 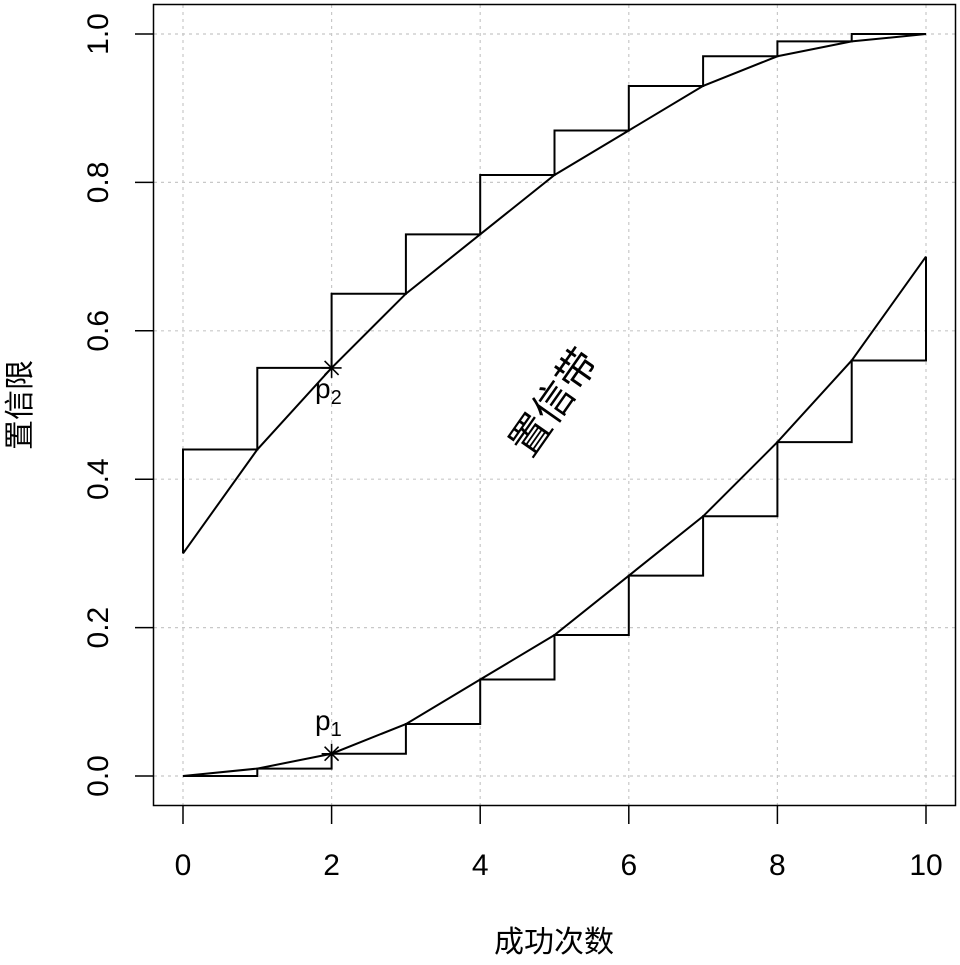 What do you see at coordinates (336, 730) in the screenshot?
I see `p1-sub: 1` at bounding box center [336, 730].